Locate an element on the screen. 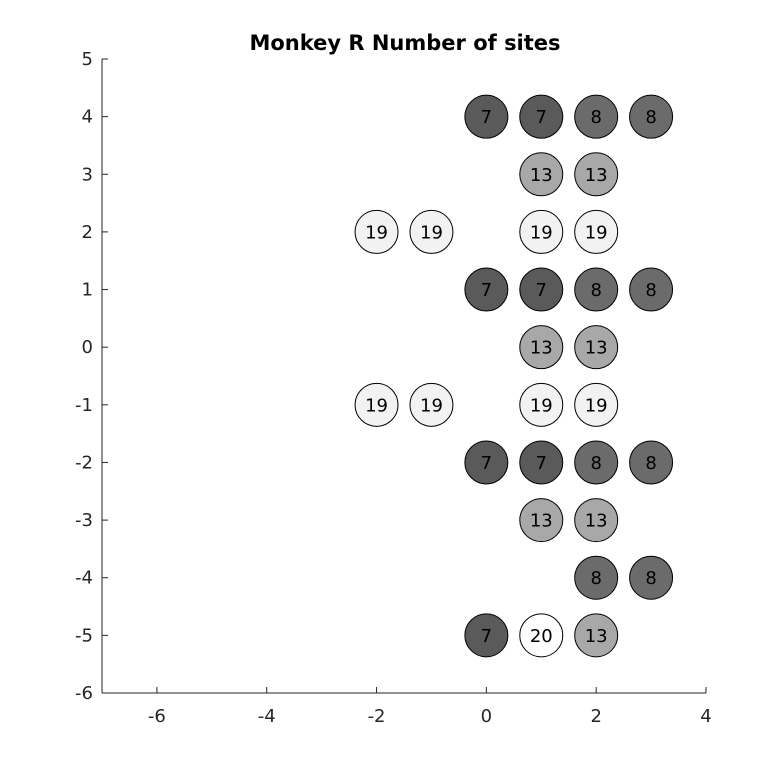 The height and width of the screenshot is (781, 781). x-tick-label: -4 is located at coordinates (267, 716).